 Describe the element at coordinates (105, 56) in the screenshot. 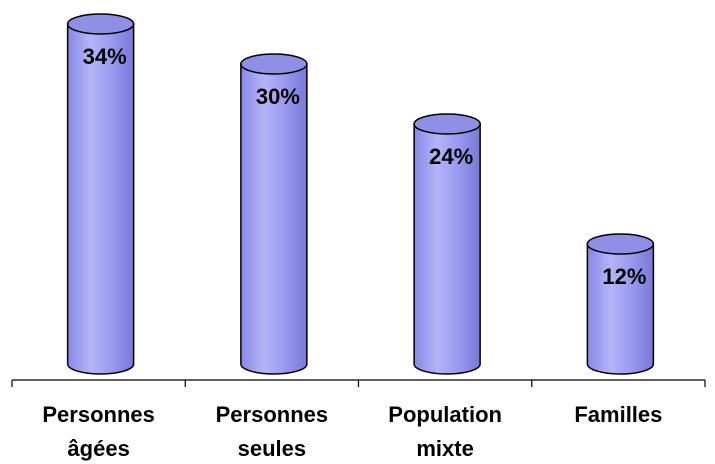

I see `data-label: 34%` at that location.